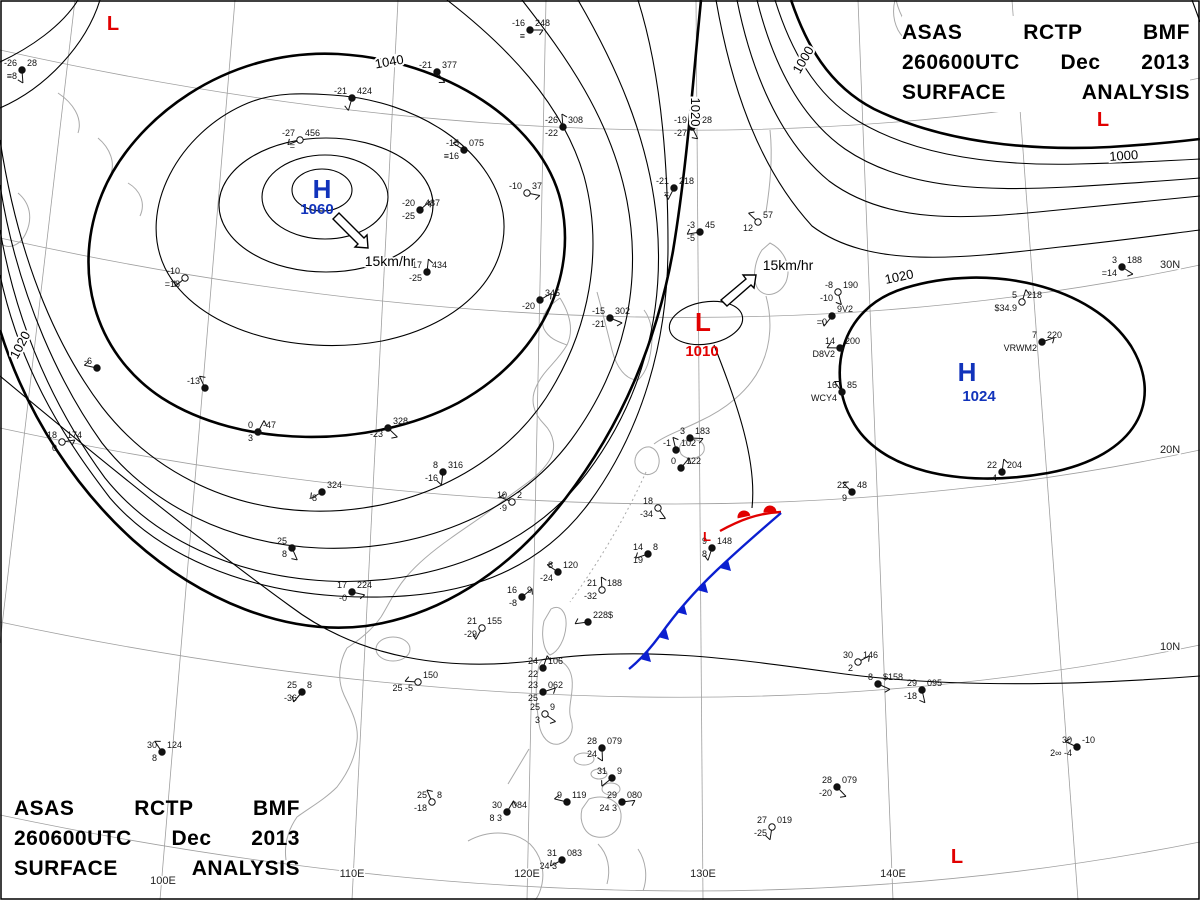  What do you see at coordinates (862, 485) in the screenshot?
I see `station-pressure: 48` at bounding box center [862, 485].